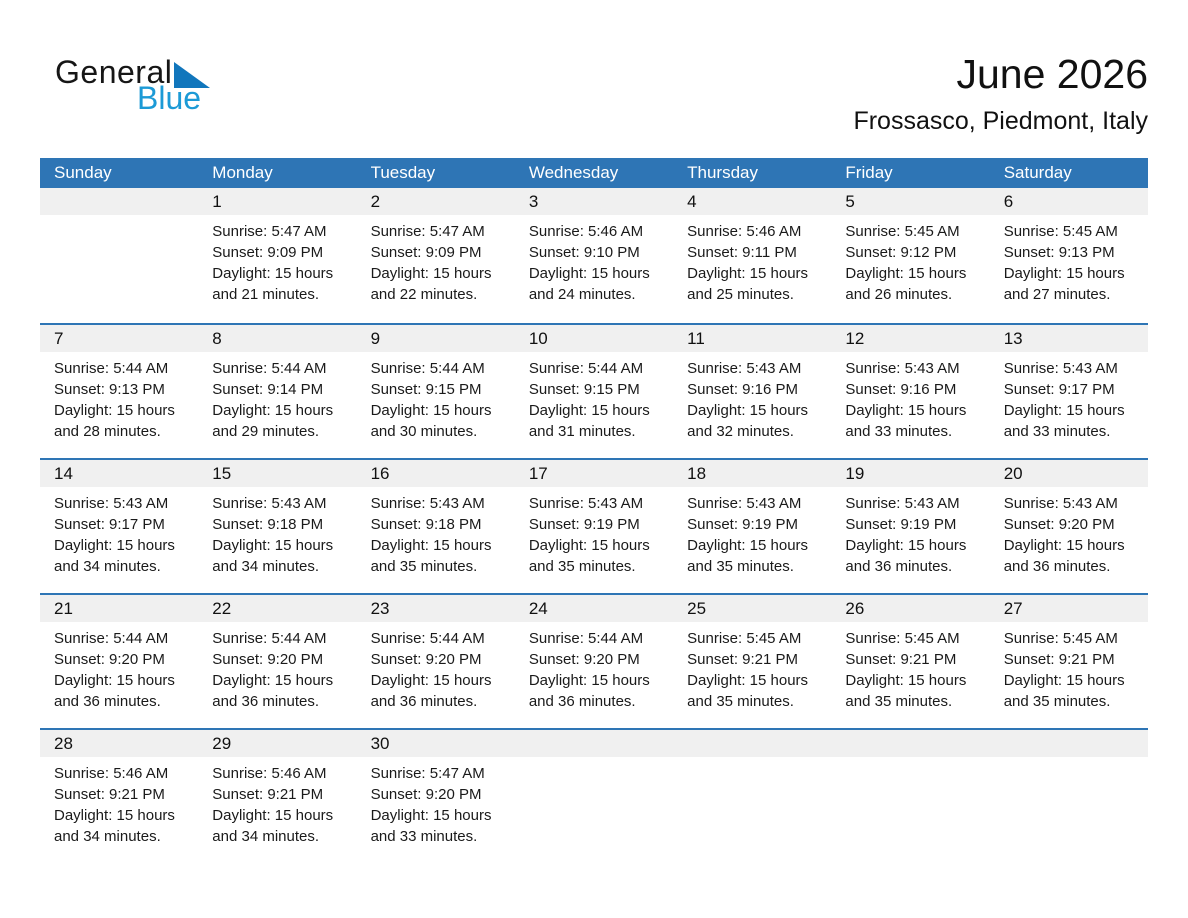 This screenshot has height=918, width=1188. I want to click on daylight-text: Daylight: 15 hours and 34 minutes., so click(114, 826).